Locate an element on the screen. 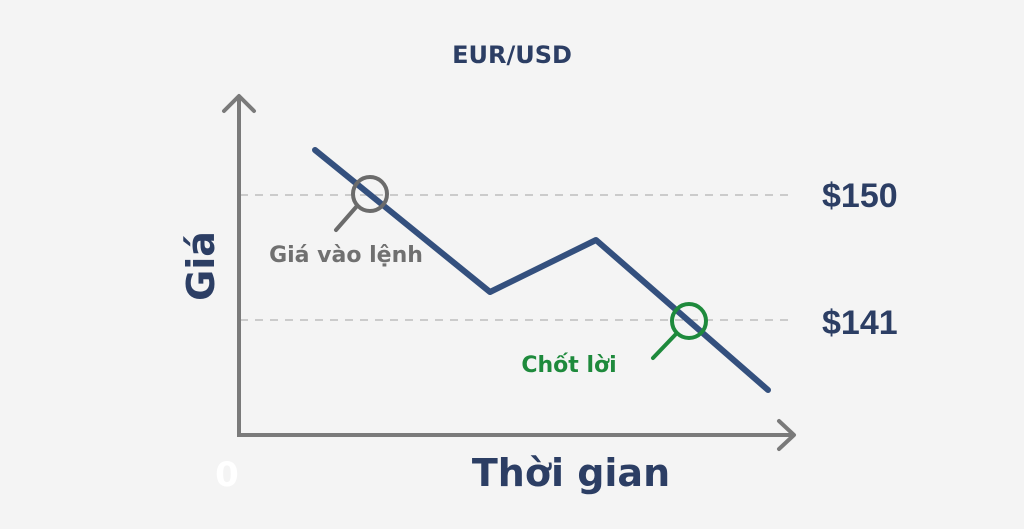  x-axis-arrow-icon is located at coordinates (786, 435).